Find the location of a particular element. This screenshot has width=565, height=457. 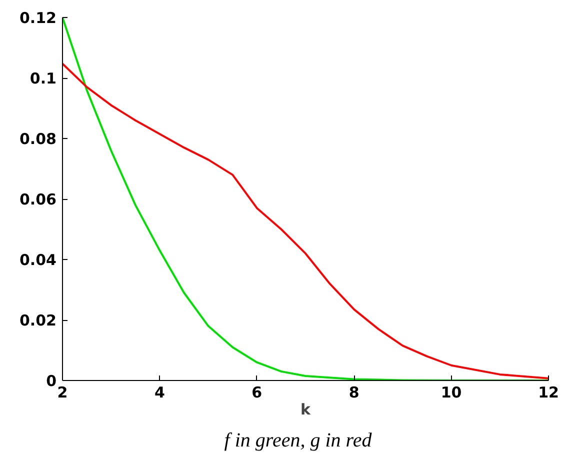

x-tick-label: 8 is located at coordinates (354, 393).